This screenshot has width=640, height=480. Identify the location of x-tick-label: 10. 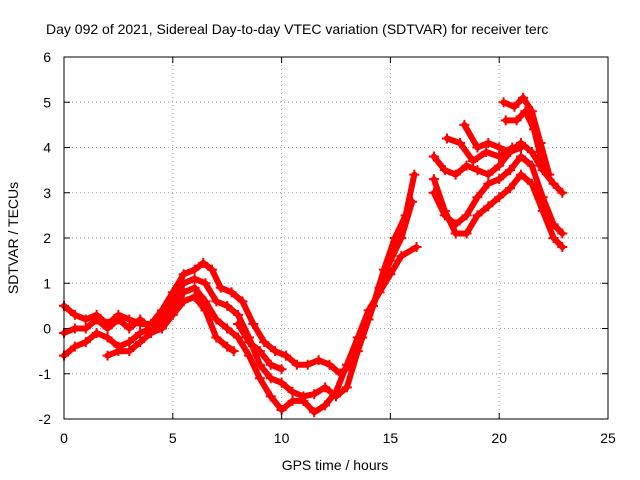
(282, 438).